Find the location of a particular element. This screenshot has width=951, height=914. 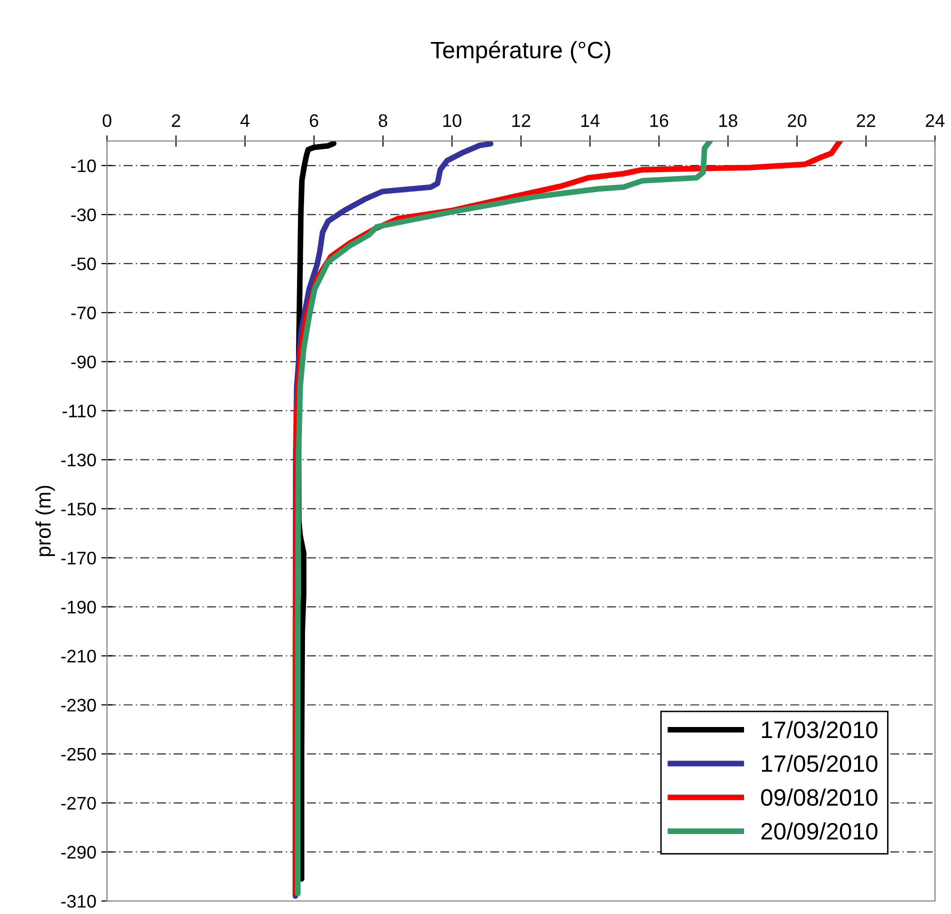

x-tick-label: 18 is located at coordinates (728, 121).